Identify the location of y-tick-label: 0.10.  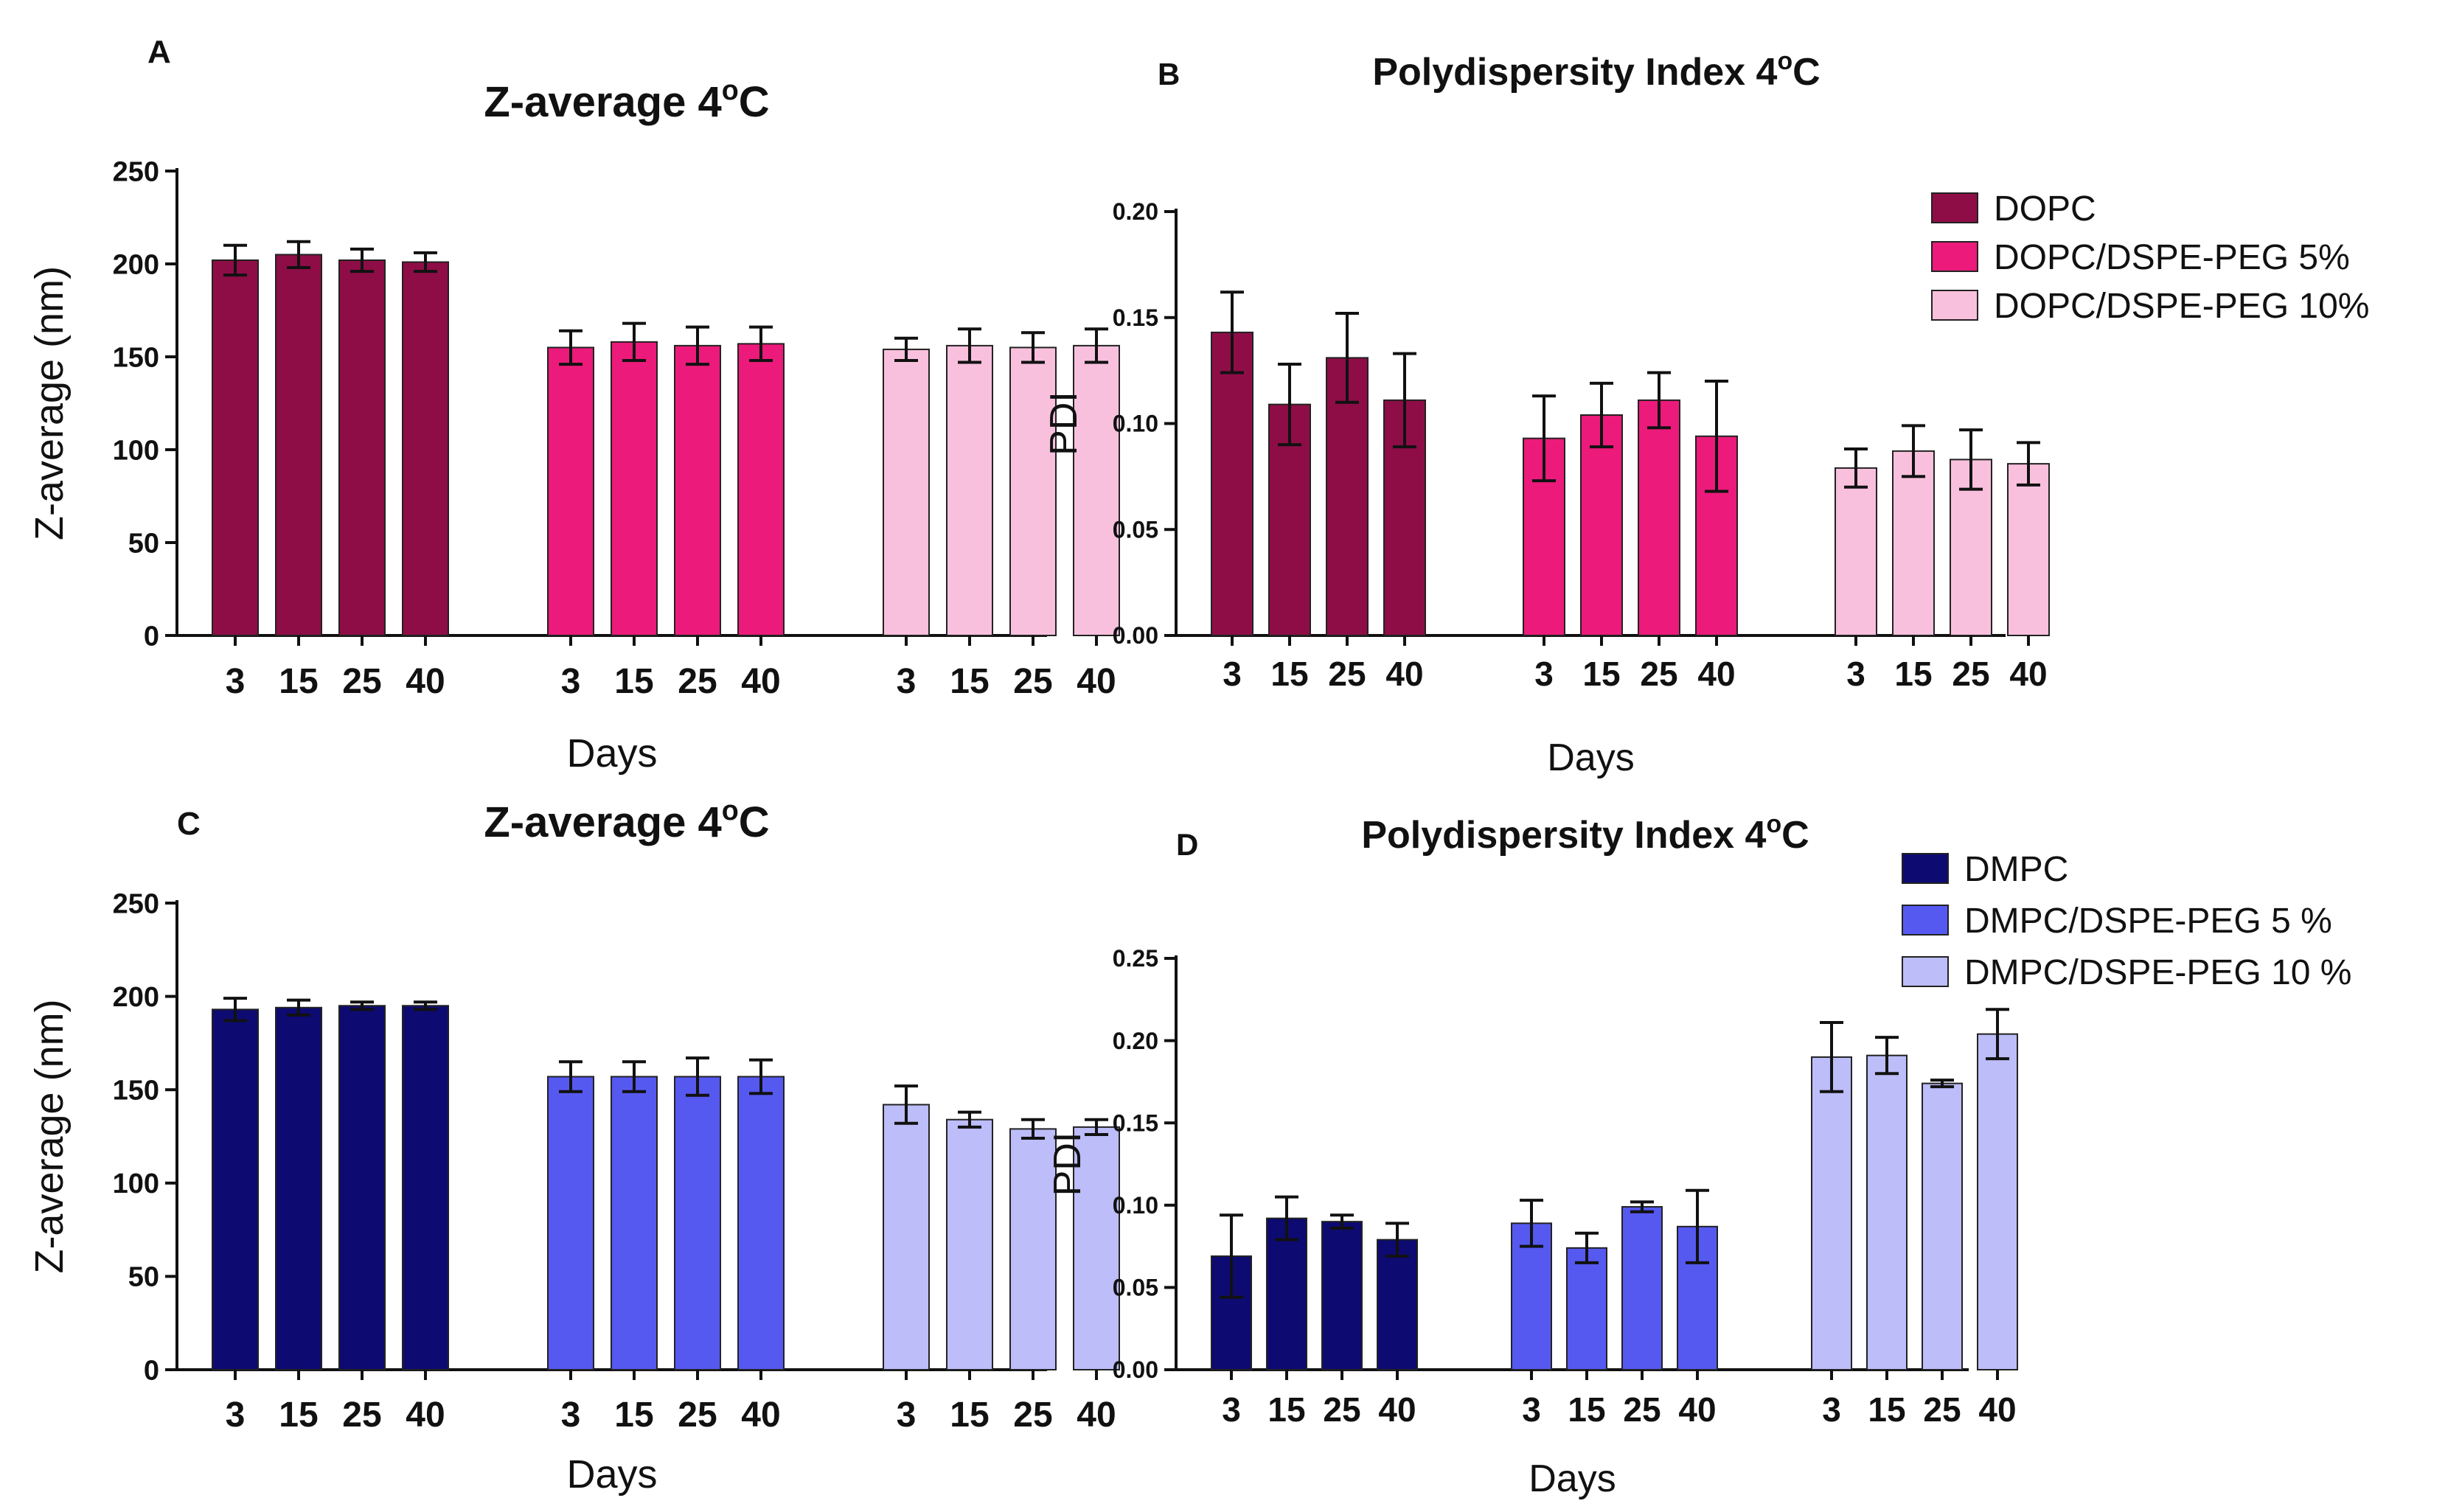
(1135, 424).